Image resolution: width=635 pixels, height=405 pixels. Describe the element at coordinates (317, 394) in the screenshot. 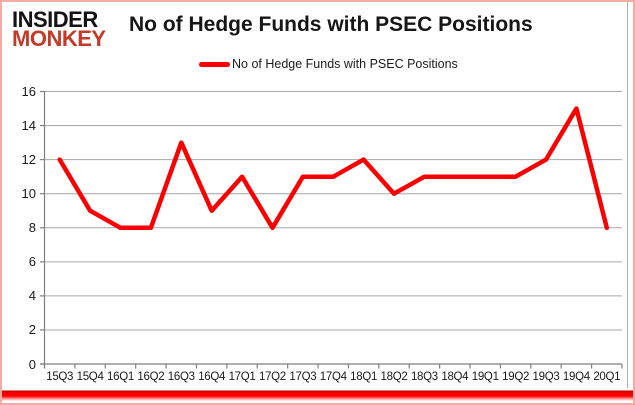

I see `red-bottom-strip` at that location.